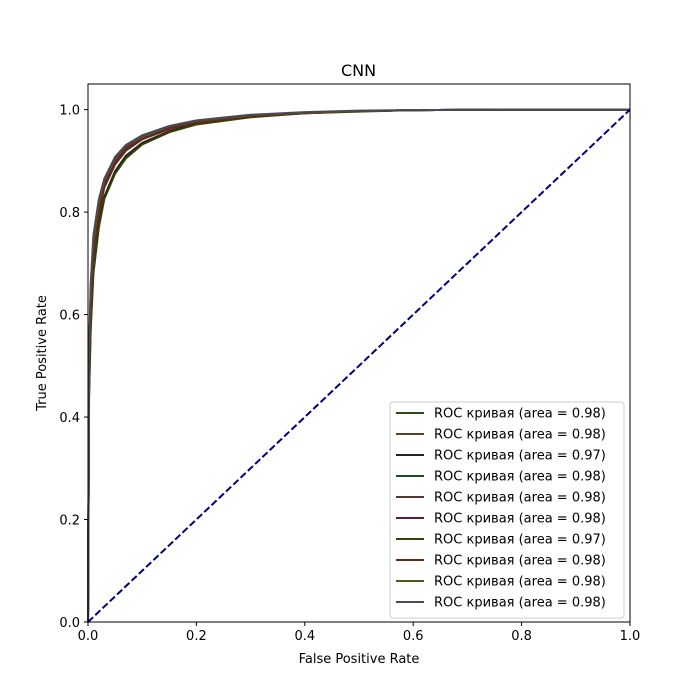 The height and width of the screenshot is (700, 700). I want to click on legend-box, so click(507, 510).